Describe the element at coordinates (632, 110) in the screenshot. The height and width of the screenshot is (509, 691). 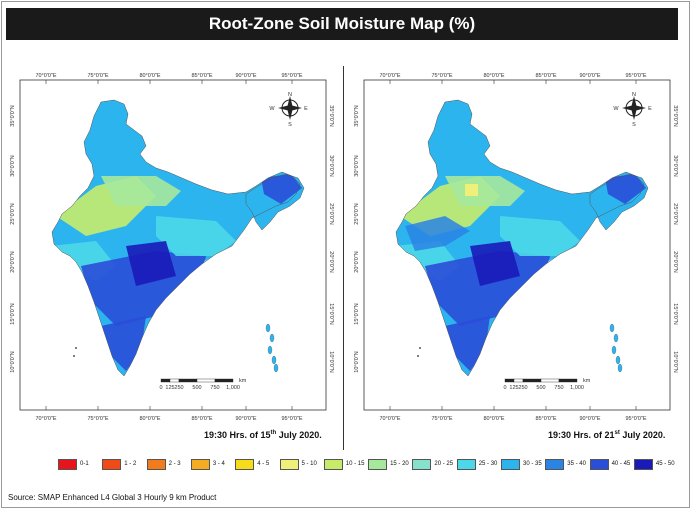
I see `compass-icon: N S E W` at that location.